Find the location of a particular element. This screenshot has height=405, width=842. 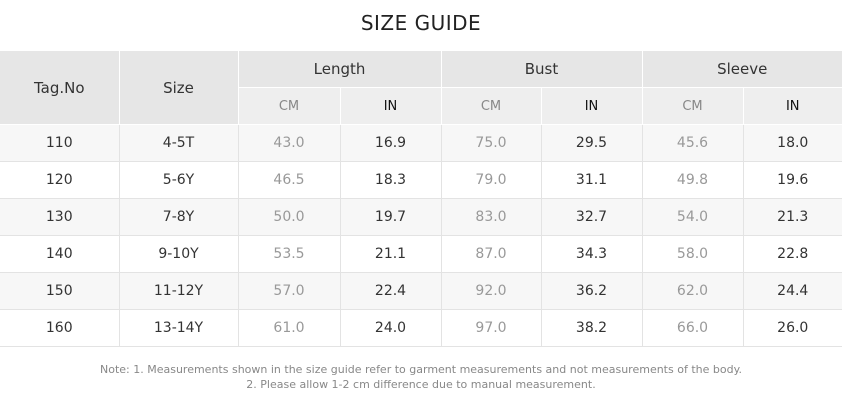

cell-sleeve-cm: 66.0 is located at coordinates (692, 328).